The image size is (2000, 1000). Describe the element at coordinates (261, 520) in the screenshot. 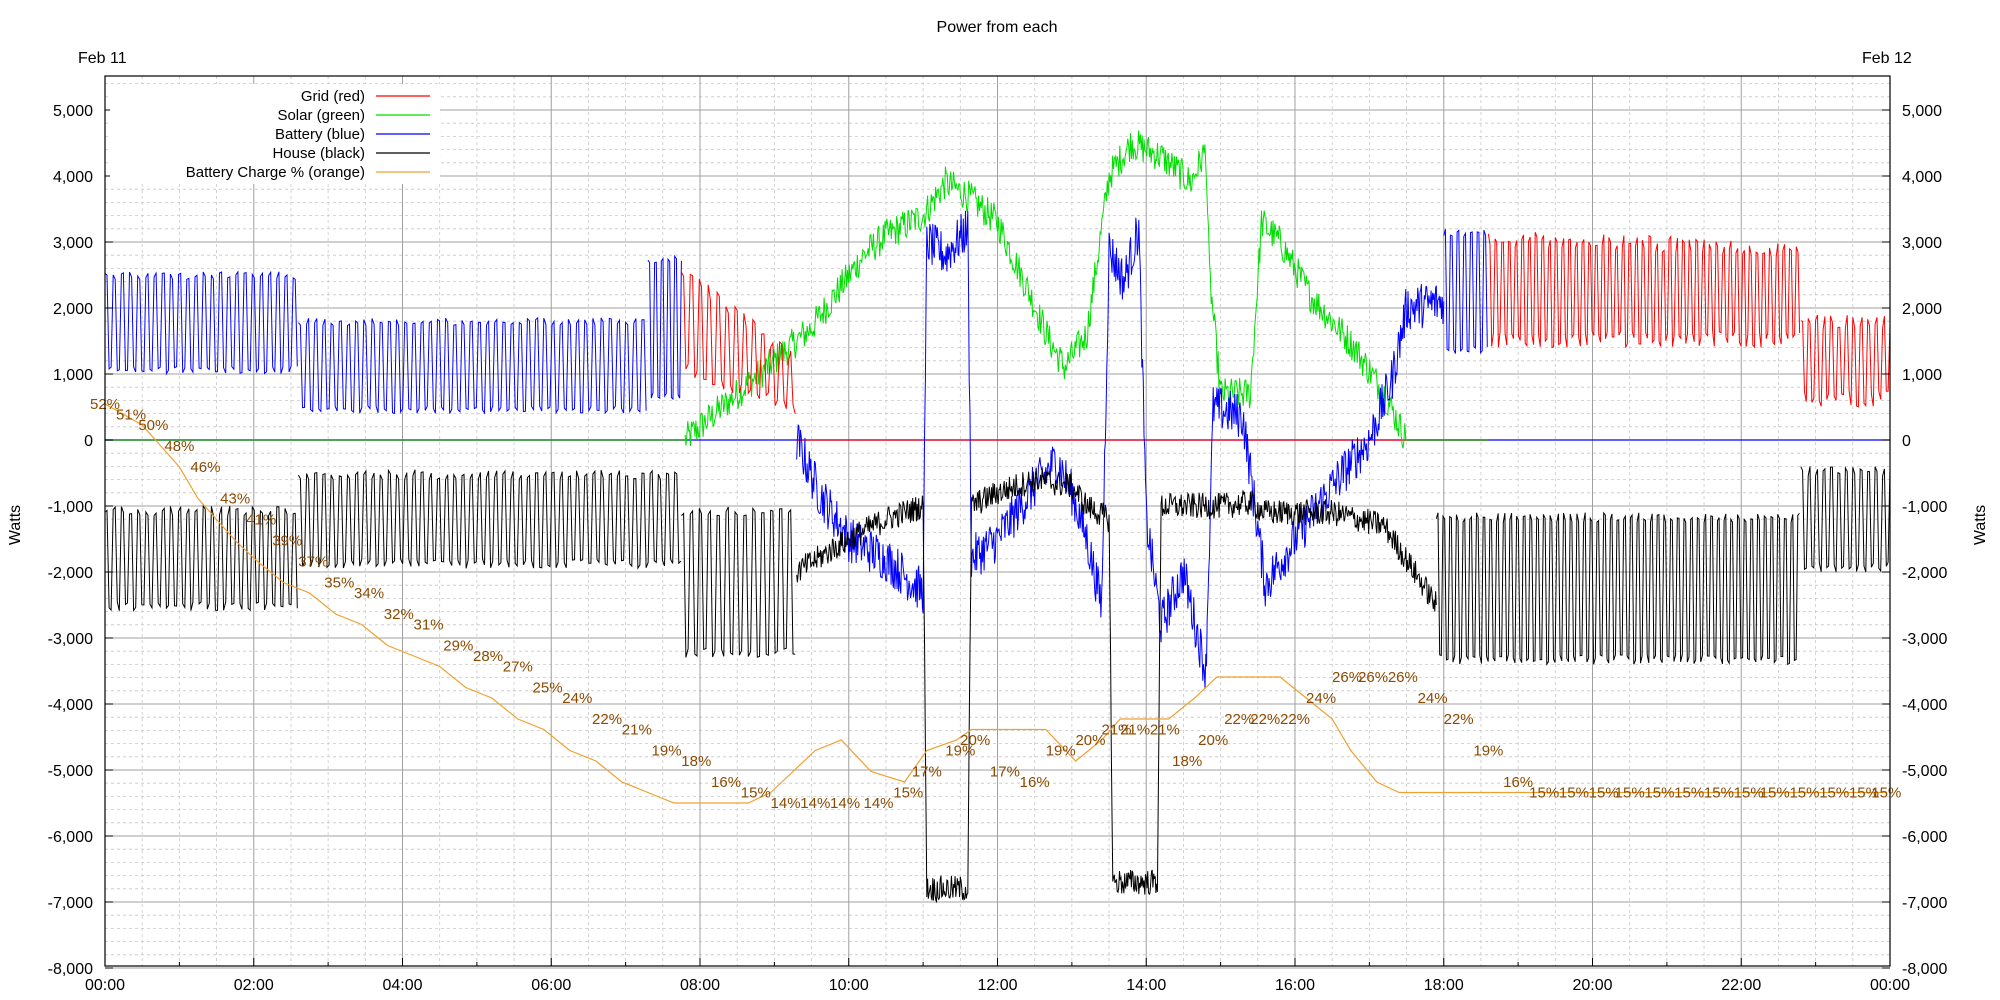

I see `battery-charge-label: 41%` at that location.